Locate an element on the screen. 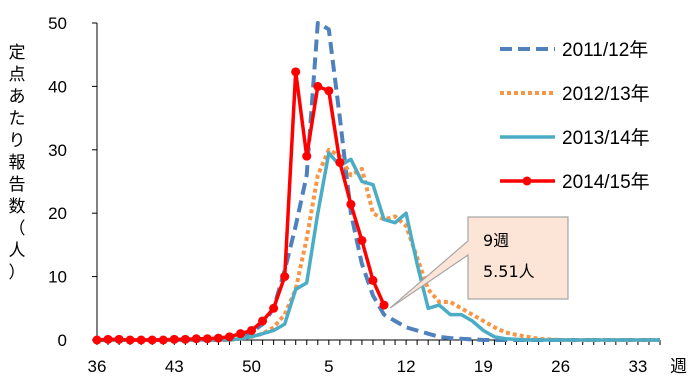 The image size is (695, 385). x-tick-label: 33 is located at coordinates (637, 366).